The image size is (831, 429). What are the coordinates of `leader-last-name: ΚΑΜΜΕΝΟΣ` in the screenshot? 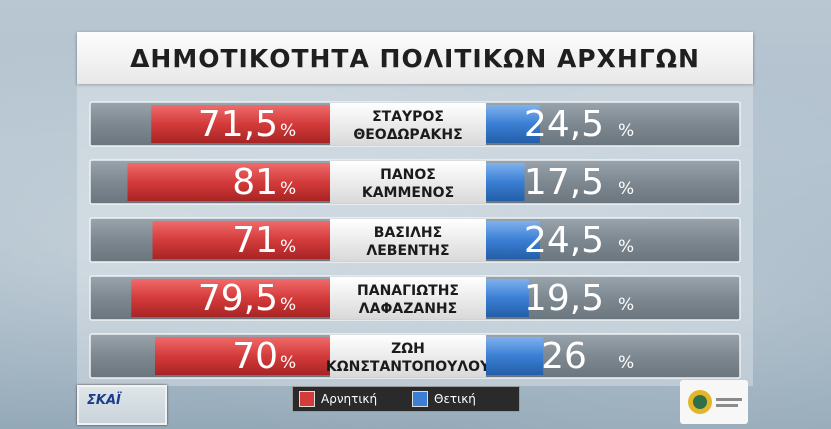 It's located at (408, 193).